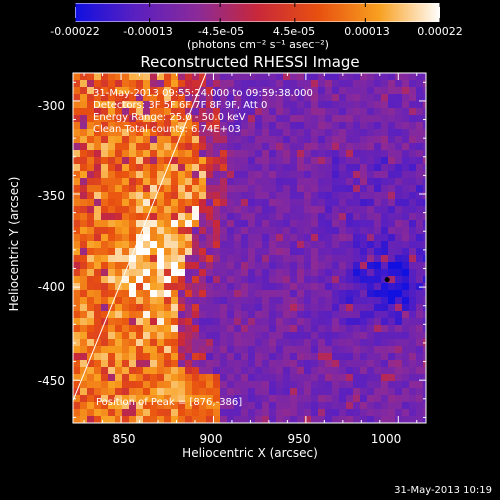  I want to click on annotation-energy-range: Energy Range: 25.0 - 50.0 keV, so click(169, 117).